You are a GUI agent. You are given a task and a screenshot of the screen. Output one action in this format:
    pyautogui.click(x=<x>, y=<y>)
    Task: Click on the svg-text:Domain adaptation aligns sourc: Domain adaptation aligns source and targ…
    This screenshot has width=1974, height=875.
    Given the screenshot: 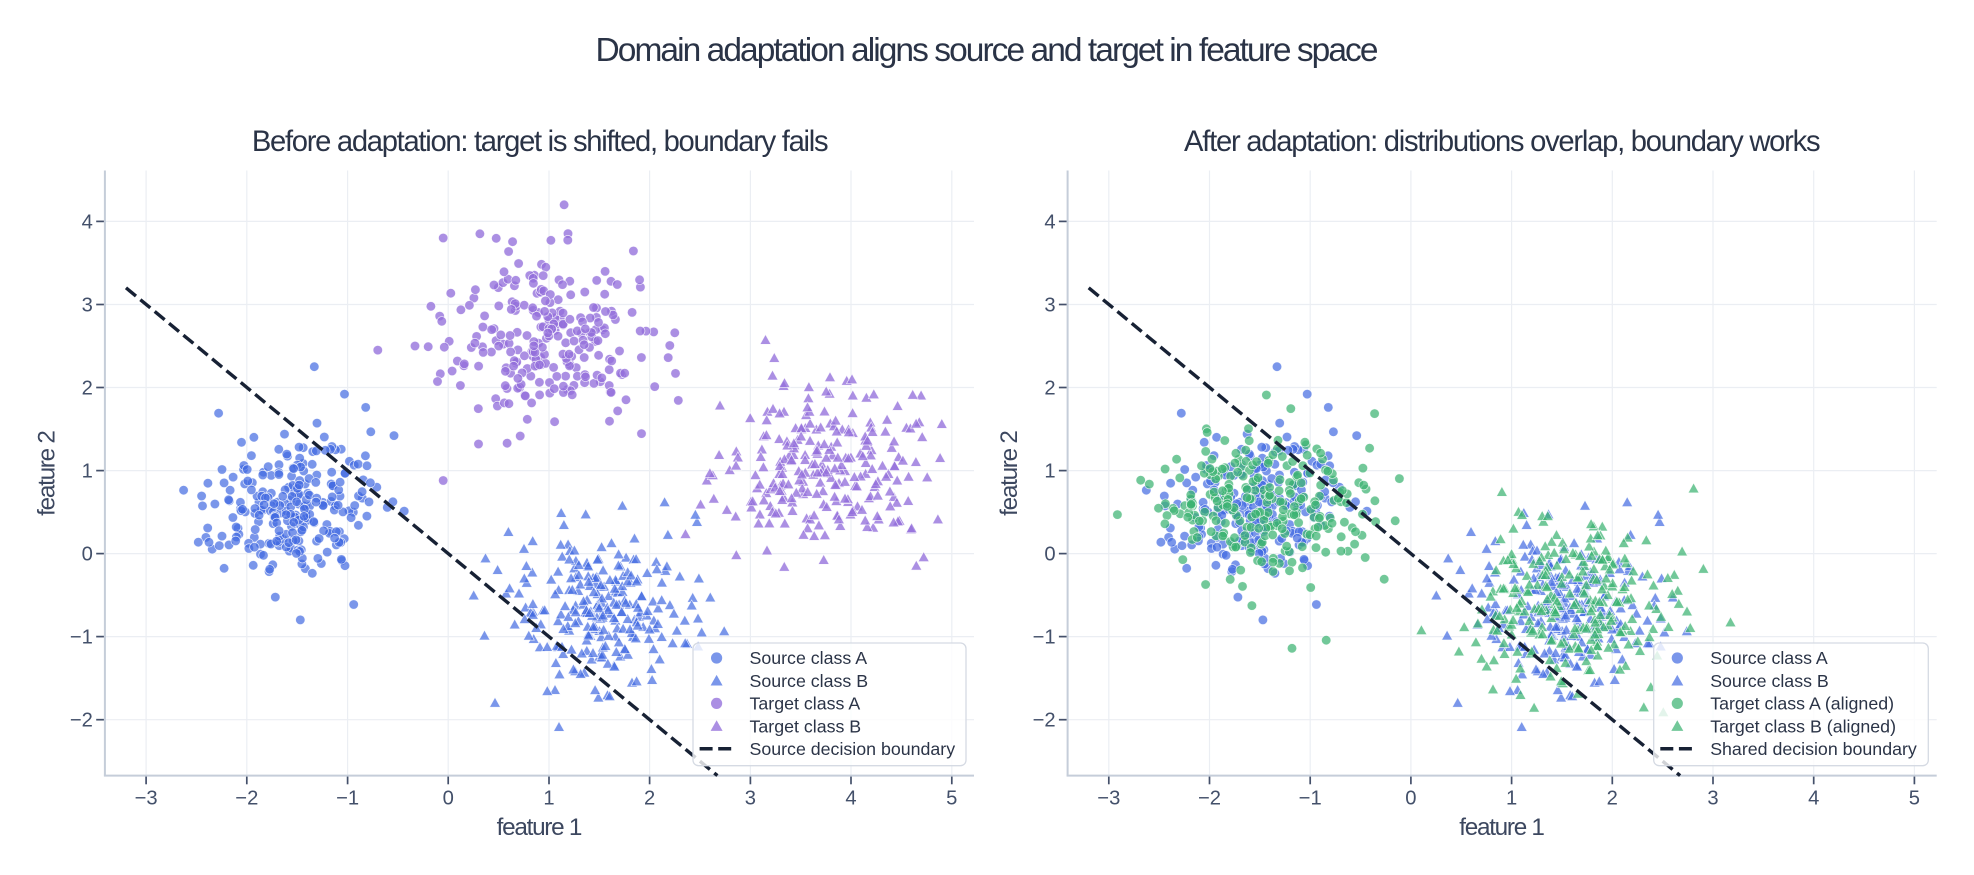 What is the action you would take?
    pyautogui.click(x=987, y=50)
    